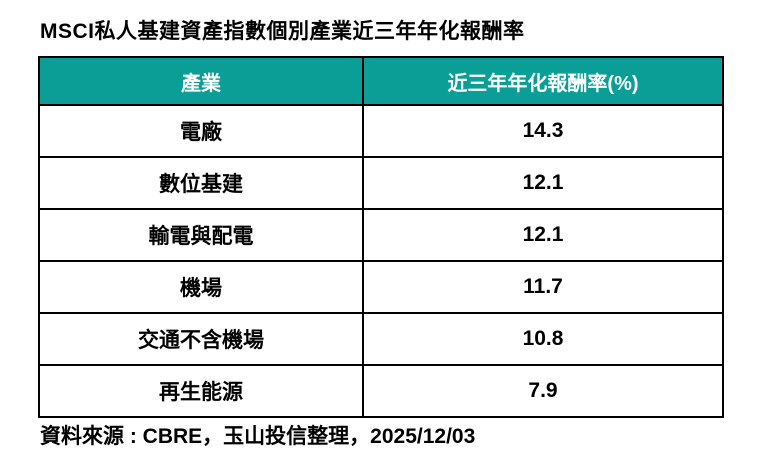 This screenshot has height=458, width=762. Describe the element at coordinates (543, 339) in the screenshot. I see `cell-return: 10.8` at that location.